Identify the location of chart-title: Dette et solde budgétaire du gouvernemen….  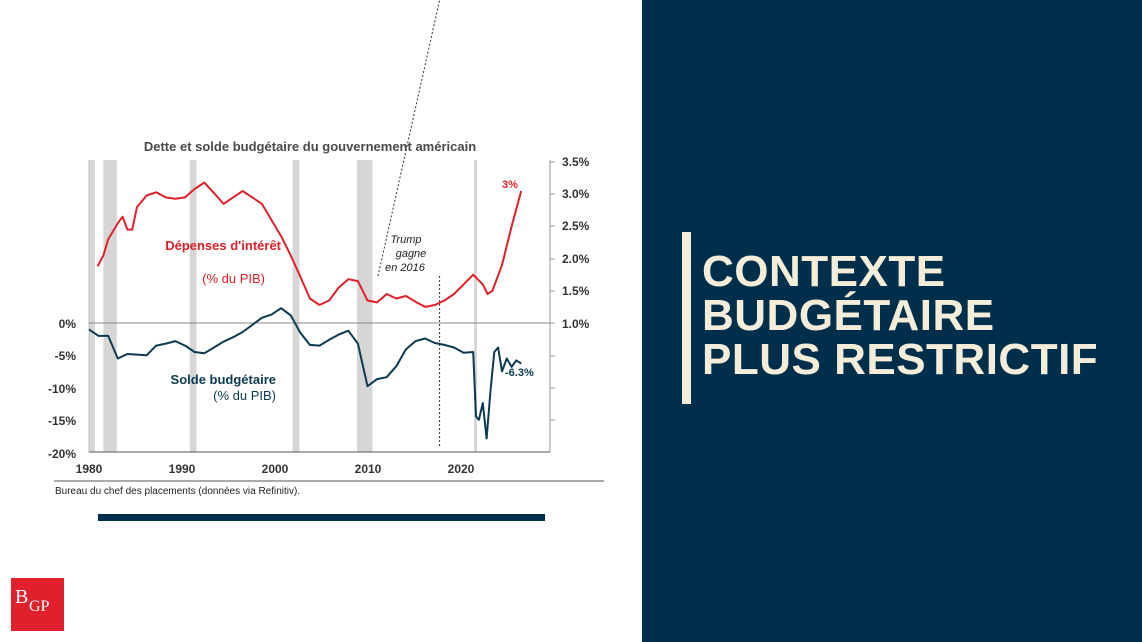
(310, 146).